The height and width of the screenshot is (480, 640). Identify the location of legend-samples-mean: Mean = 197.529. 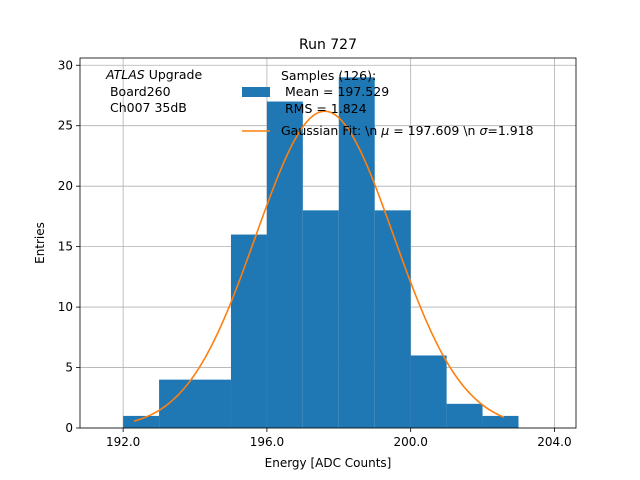
(335, 91).